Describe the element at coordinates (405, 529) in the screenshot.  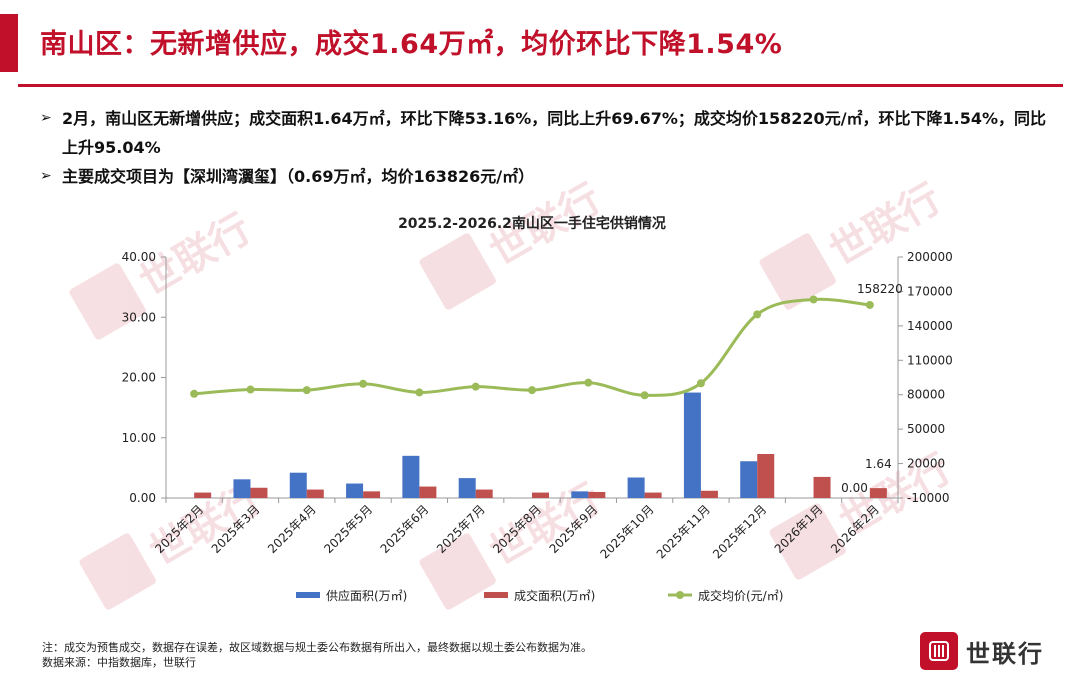
I see `x-tick-label: 2025年6月` at that location.